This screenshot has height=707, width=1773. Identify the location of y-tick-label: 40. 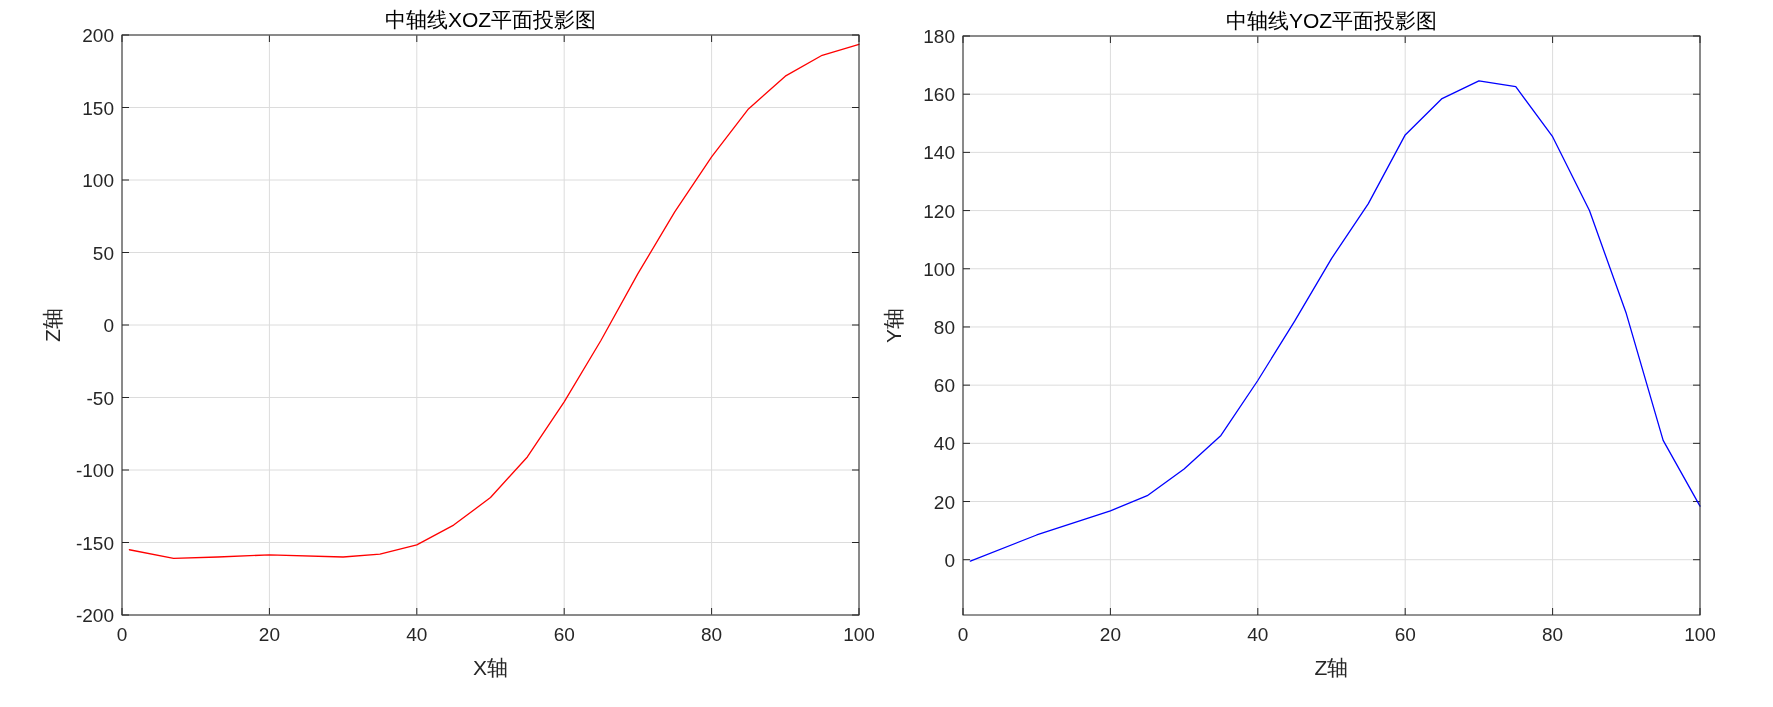
(944, 444).